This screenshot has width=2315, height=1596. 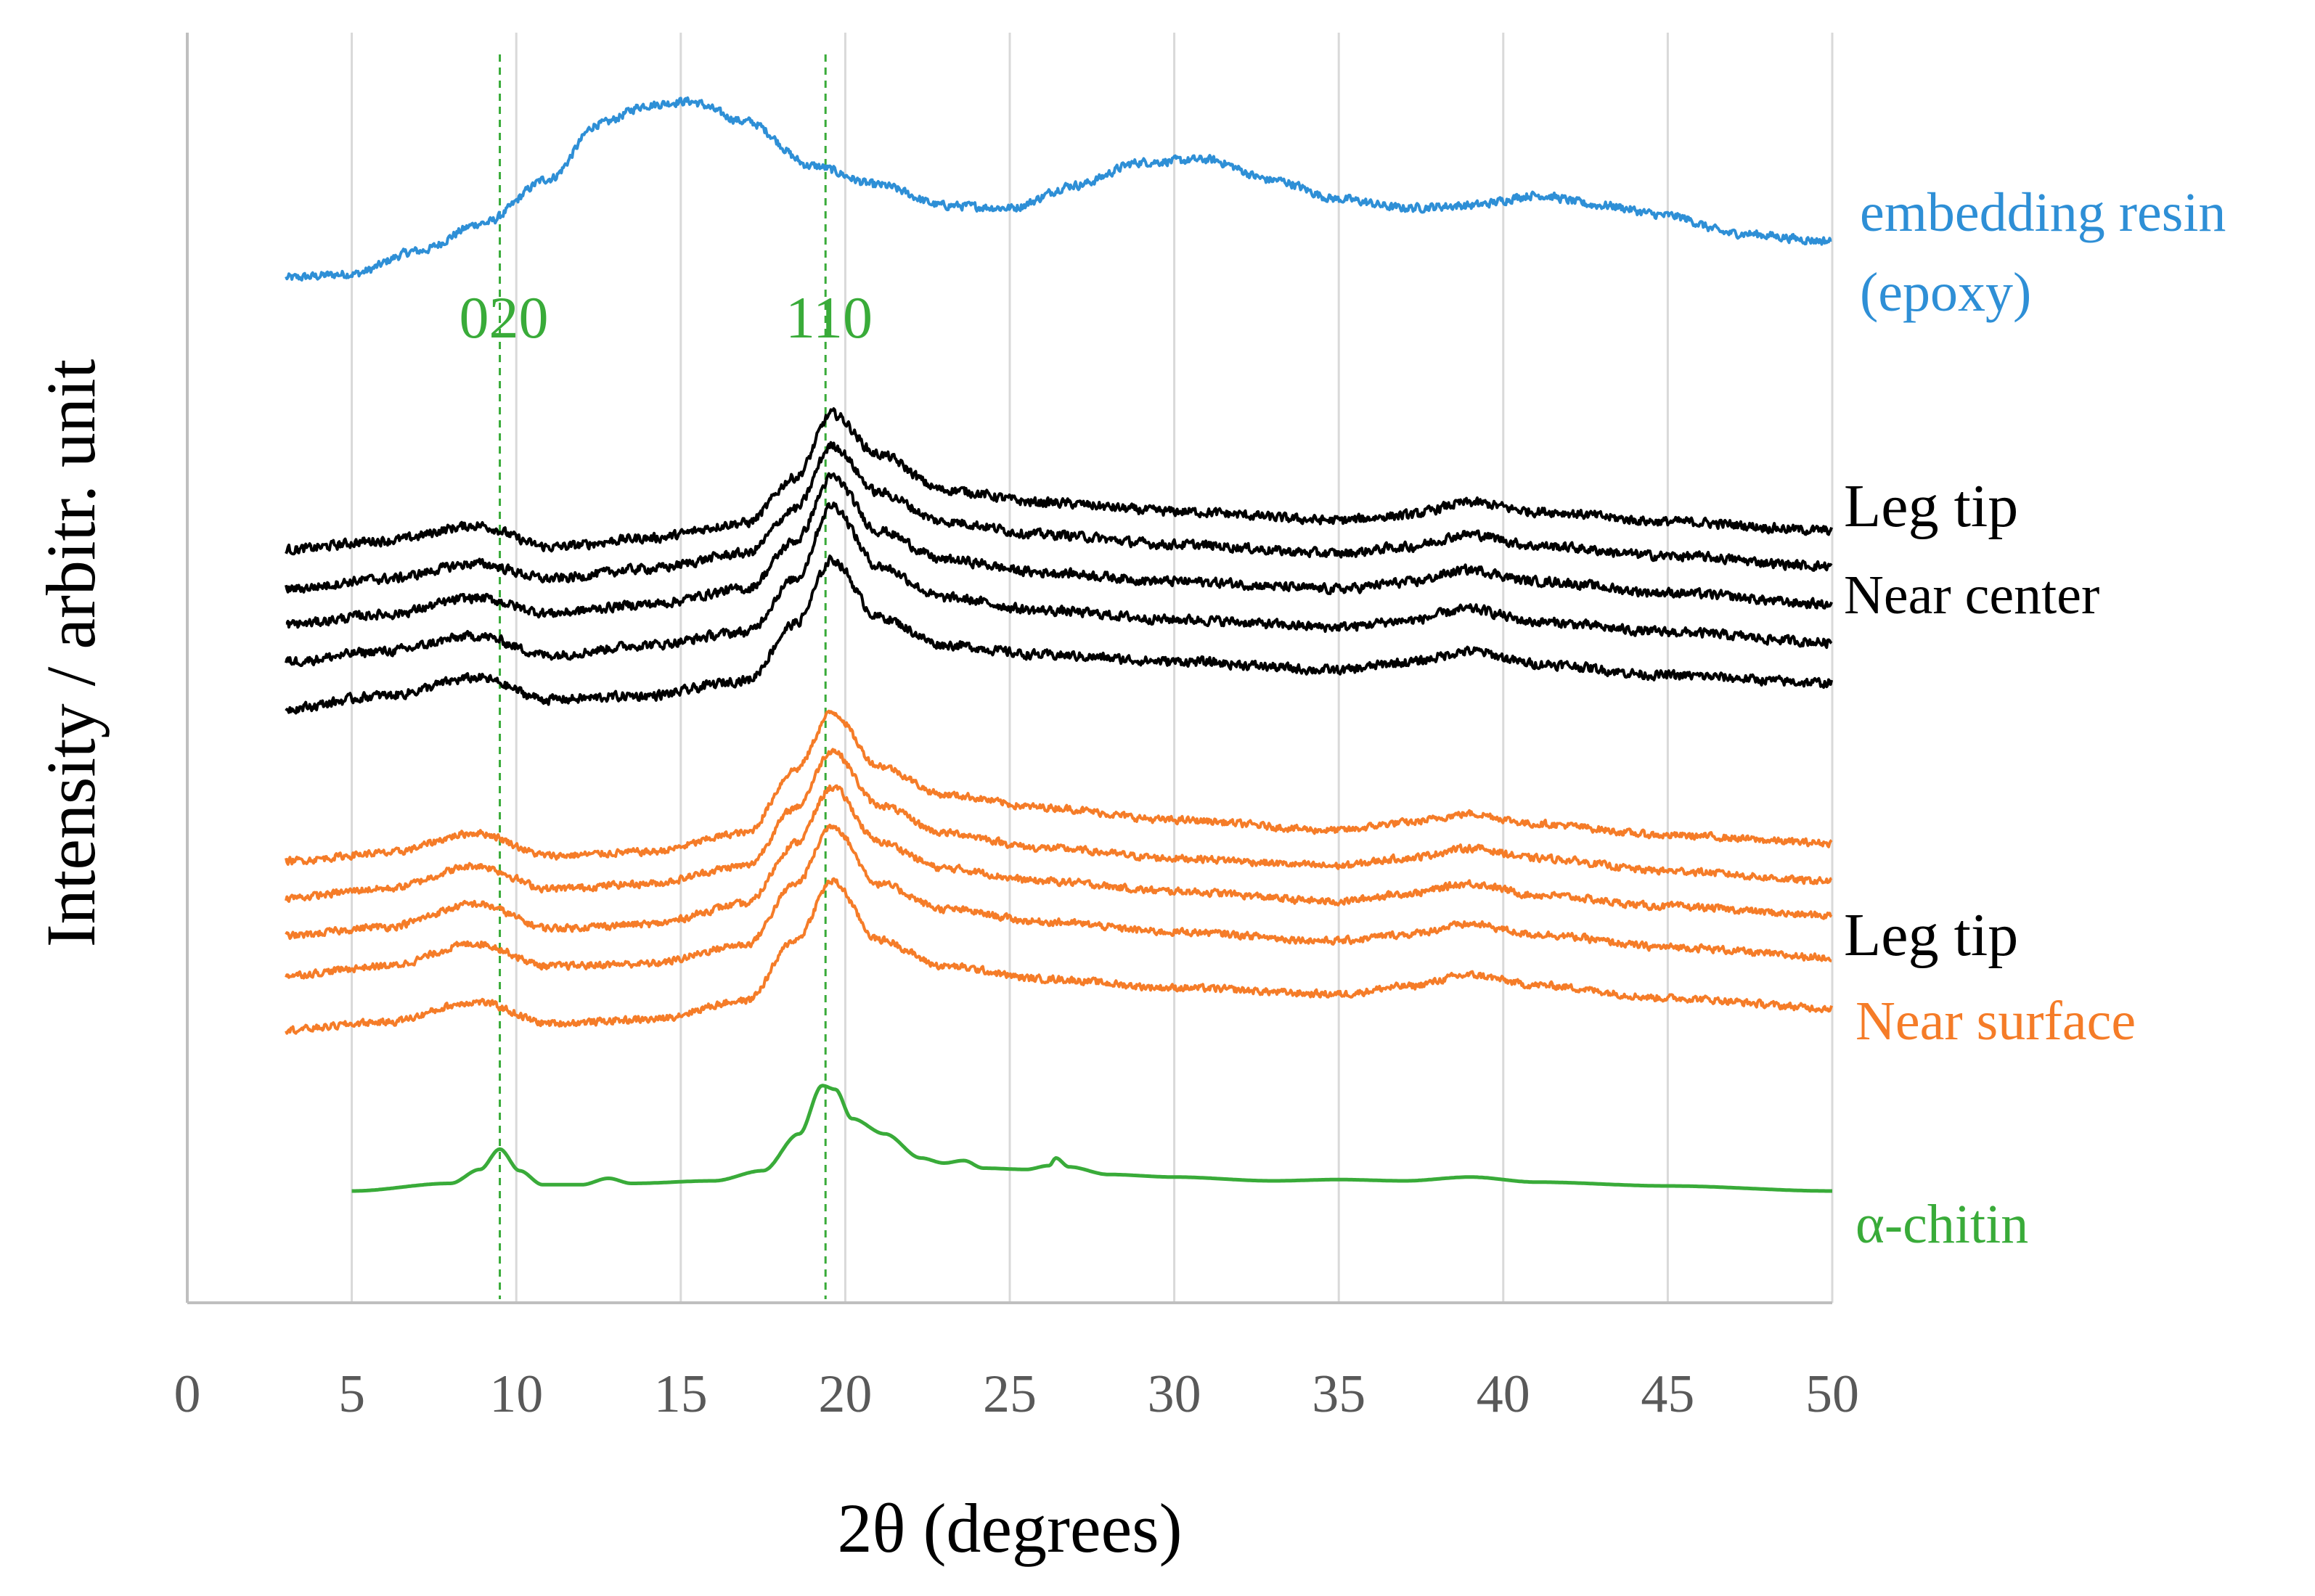 What do you see at coordinates (1174, 1394) in the screenshot?
I see `x-tick-label-30: 30` at bounding box center [1174, 1394].